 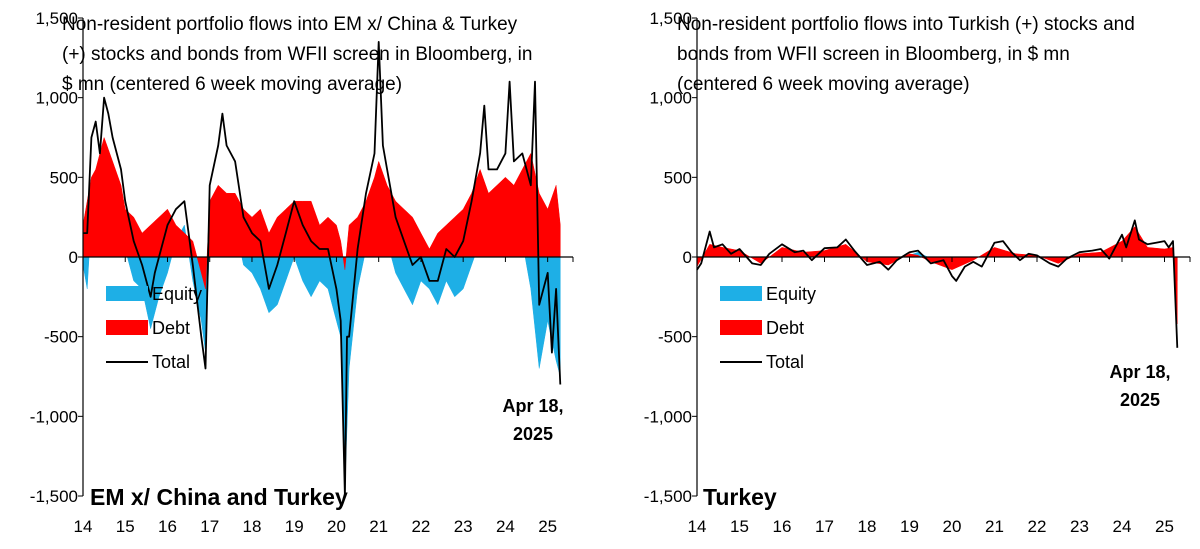 What do you see at coordinates (823, 84) in the screenshot?
I see `chart-title-line: (centered 6 week moving average)` at bounding box center [823, 84].